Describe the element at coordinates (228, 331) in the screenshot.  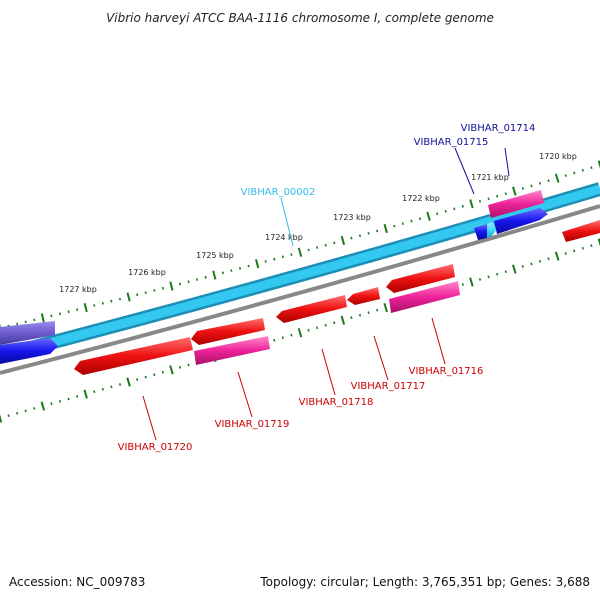
I see `gene-vibhar-01719-red` at that location.